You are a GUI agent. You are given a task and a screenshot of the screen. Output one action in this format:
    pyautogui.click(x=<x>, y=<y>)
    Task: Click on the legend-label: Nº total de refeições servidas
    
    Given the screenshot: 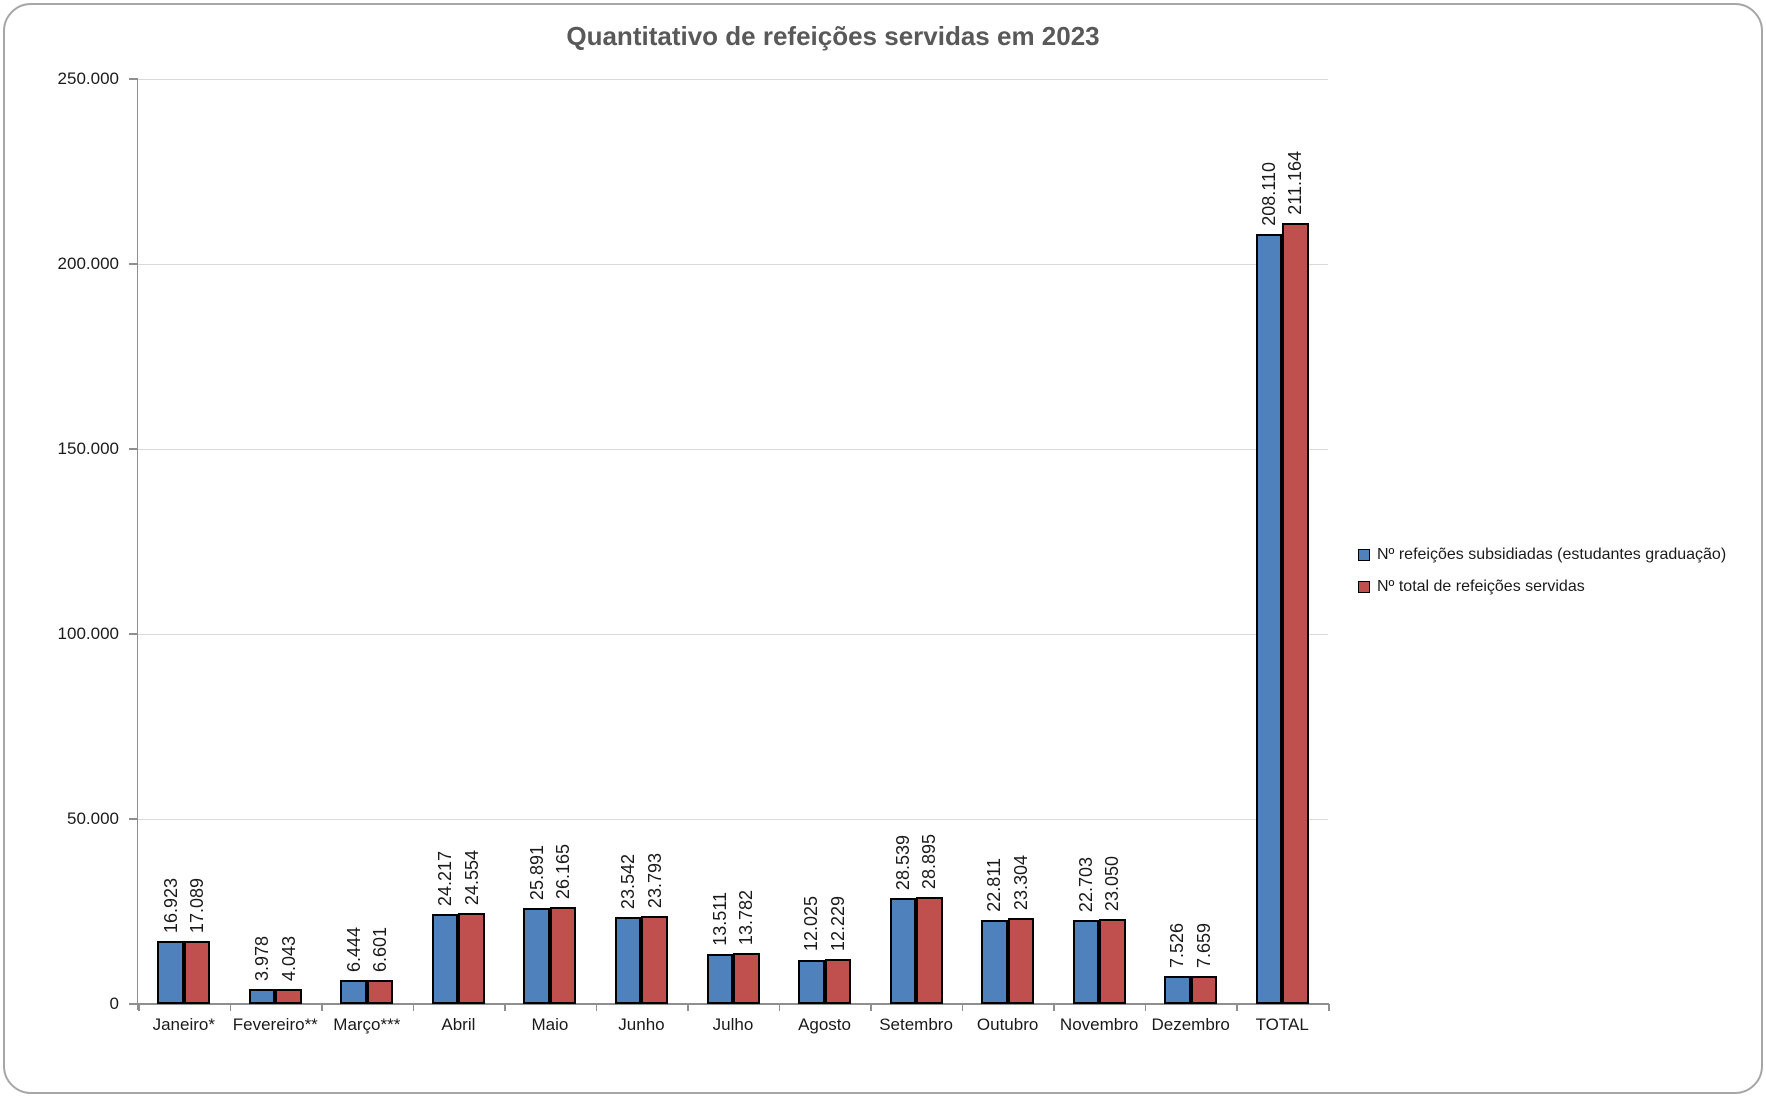 What is the action you would take?
    pyautogui.click(x=1481, y=586)
    